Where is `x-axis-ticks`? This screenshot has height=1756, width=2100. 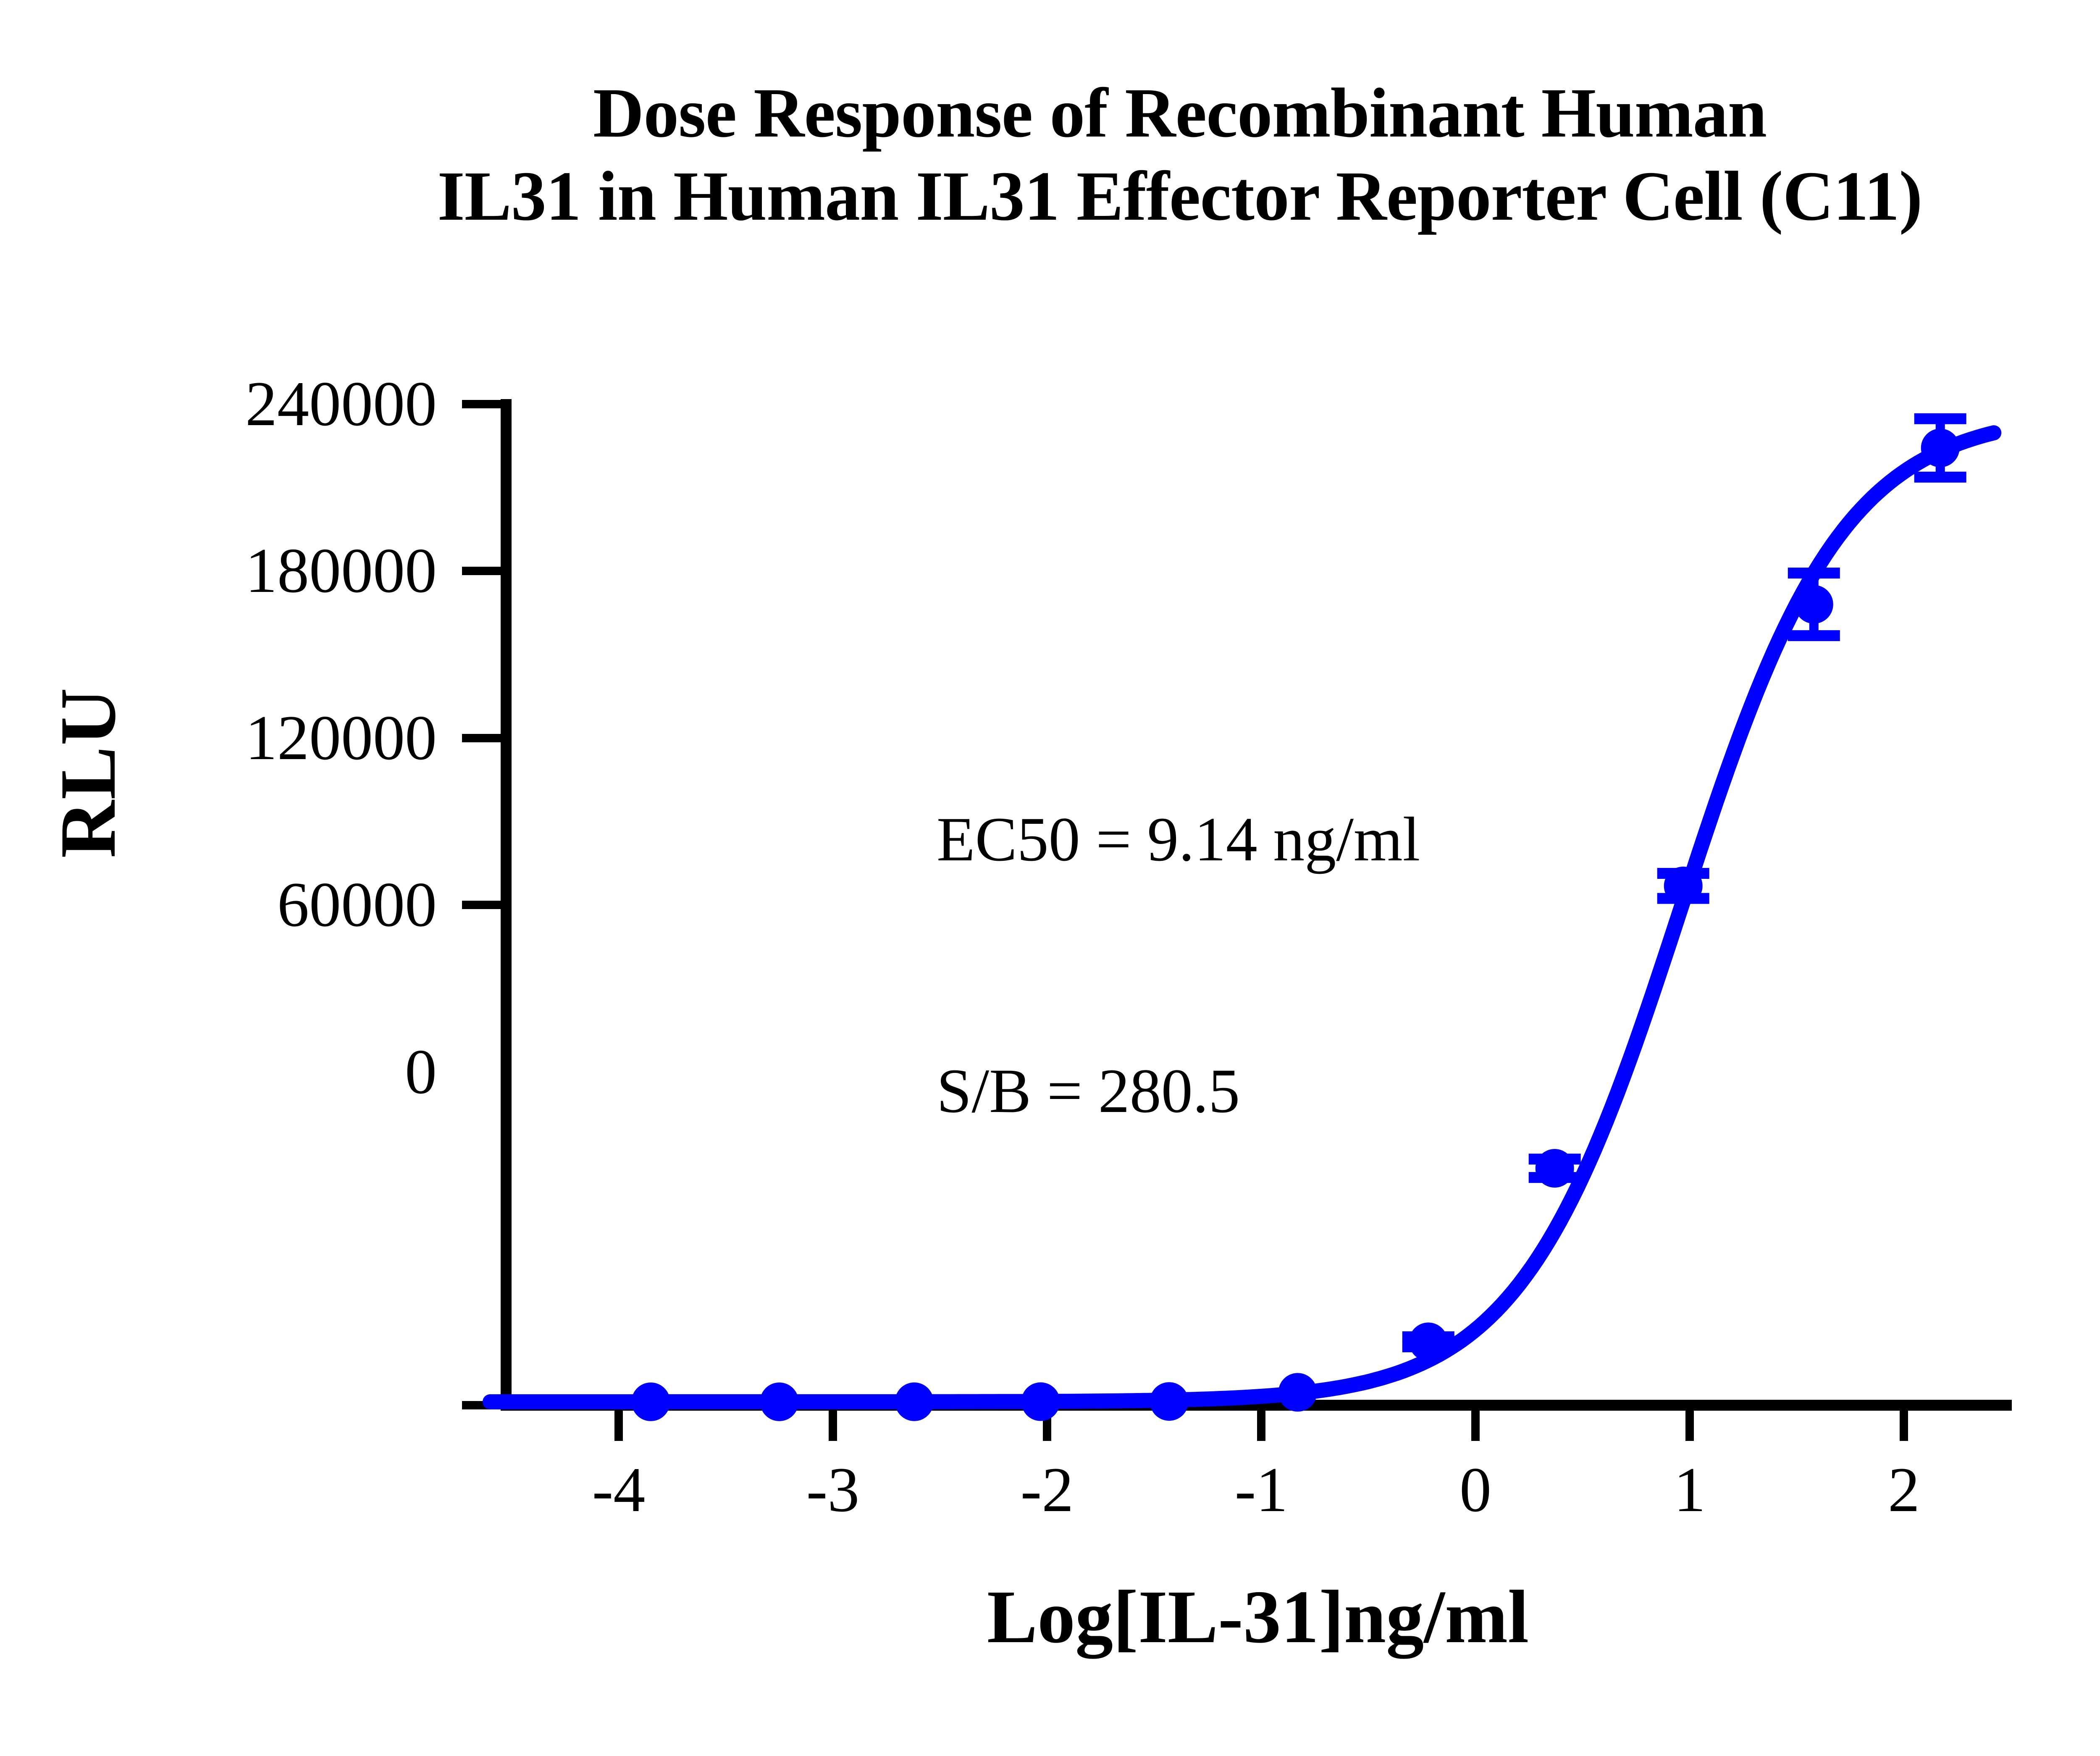 x-axis-ticks is located at coordinates (1261, 1423).